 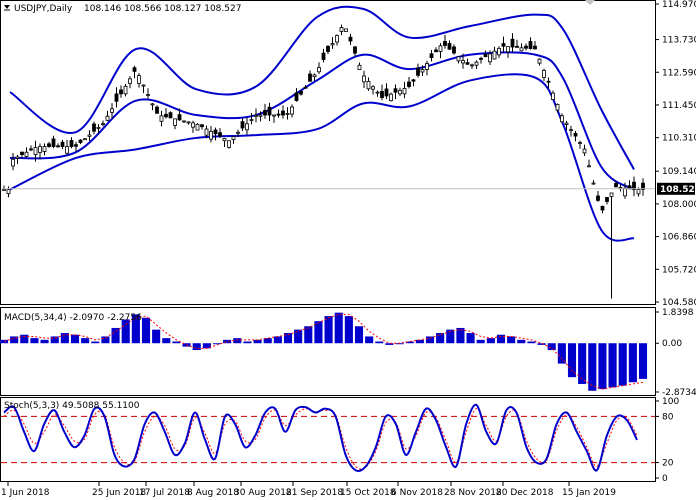 I want to click on stoch-main-line, so click(x=320, y=438).